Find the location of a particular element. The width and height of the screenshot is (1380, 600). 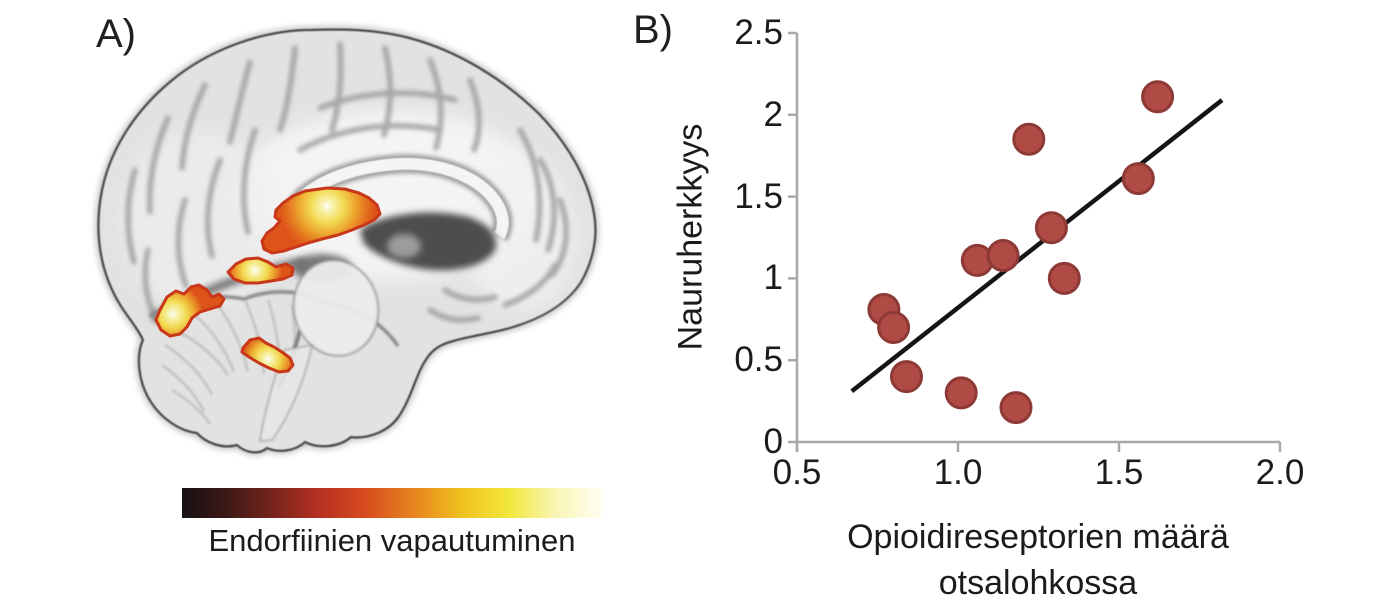

cerebellum is located at coordinates (274, 357).